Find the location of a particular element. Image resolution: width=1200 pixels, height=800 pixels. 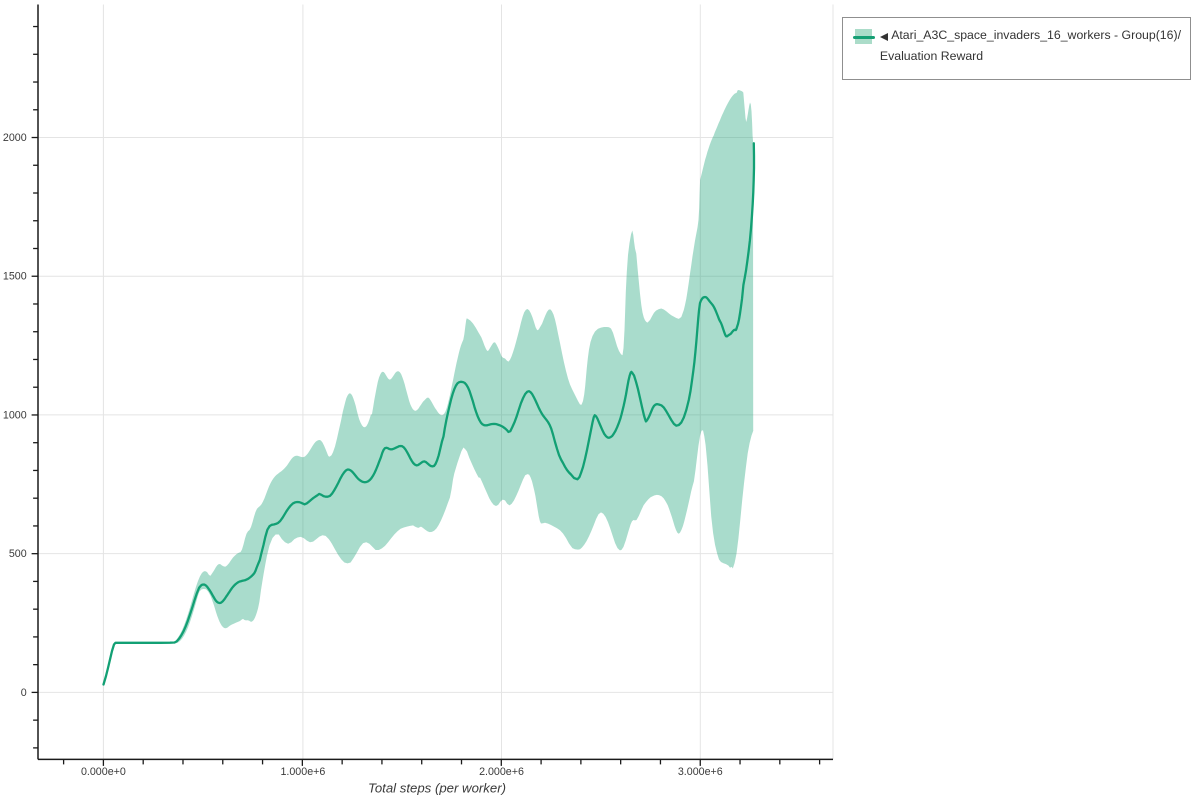

svg-text: 1.000e+6 is located at coordinates (302, 772).